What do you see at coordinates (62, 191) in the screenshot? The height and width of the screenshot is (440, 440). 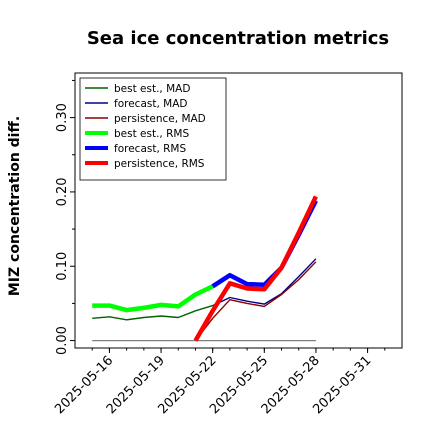 I see `y-tick-label: 0.20` at bounding box center [62, 191].